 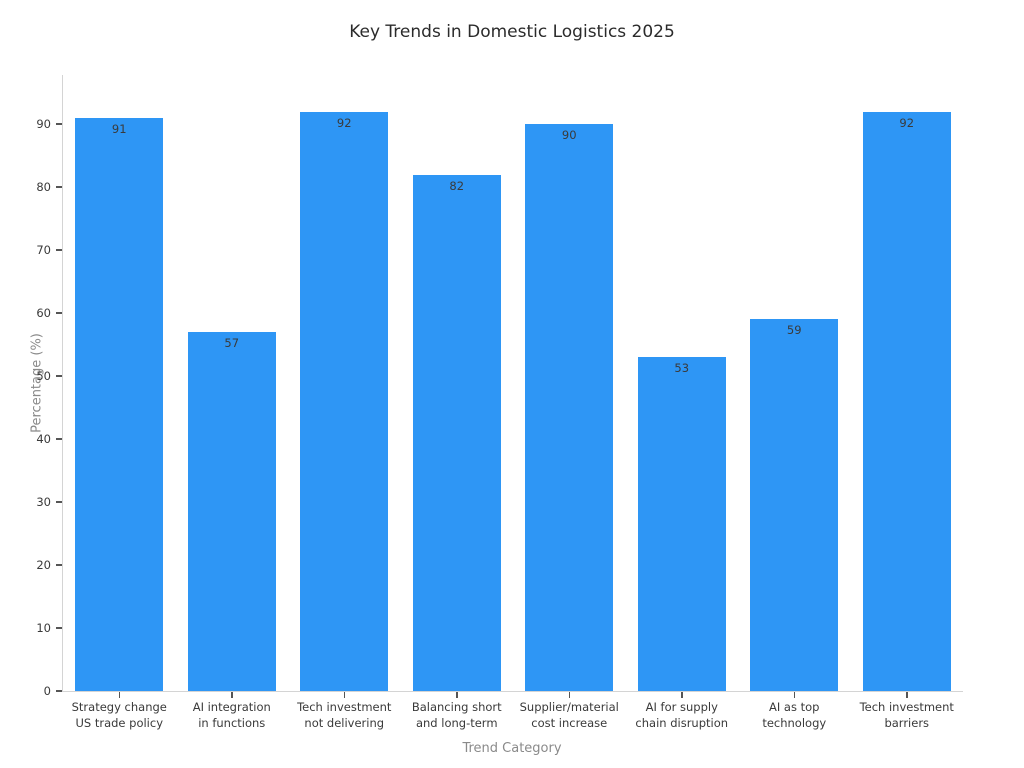 I want to click on bar: 59, so click(x=794, y=505).